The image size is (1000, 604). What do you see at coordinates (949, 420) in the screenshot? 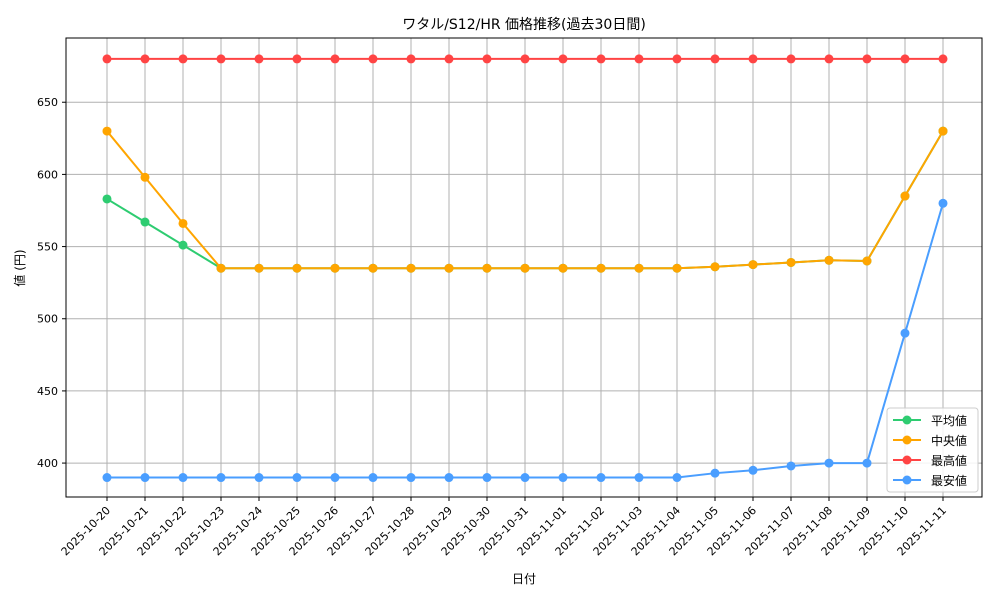
I see `legend-label: 平均値` at bounding box center [949, 420].